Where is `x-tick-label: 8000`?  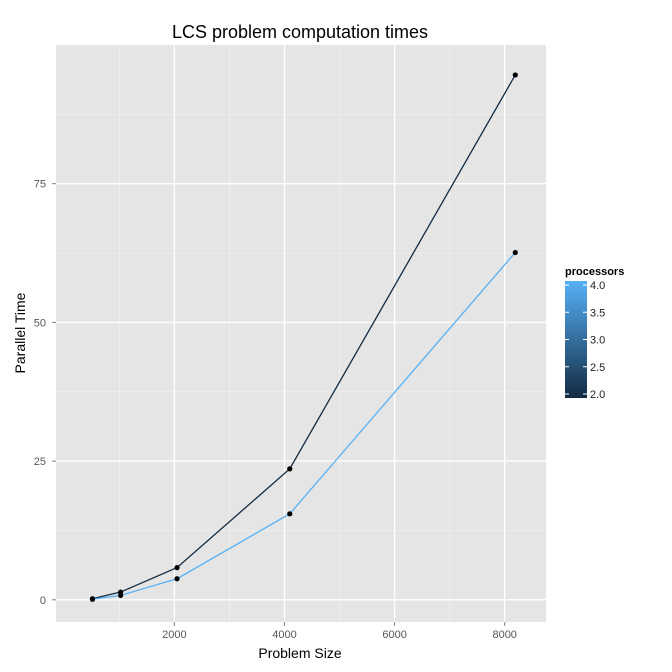 x-tick-label: 8000 is located at coordinates (504, 635).